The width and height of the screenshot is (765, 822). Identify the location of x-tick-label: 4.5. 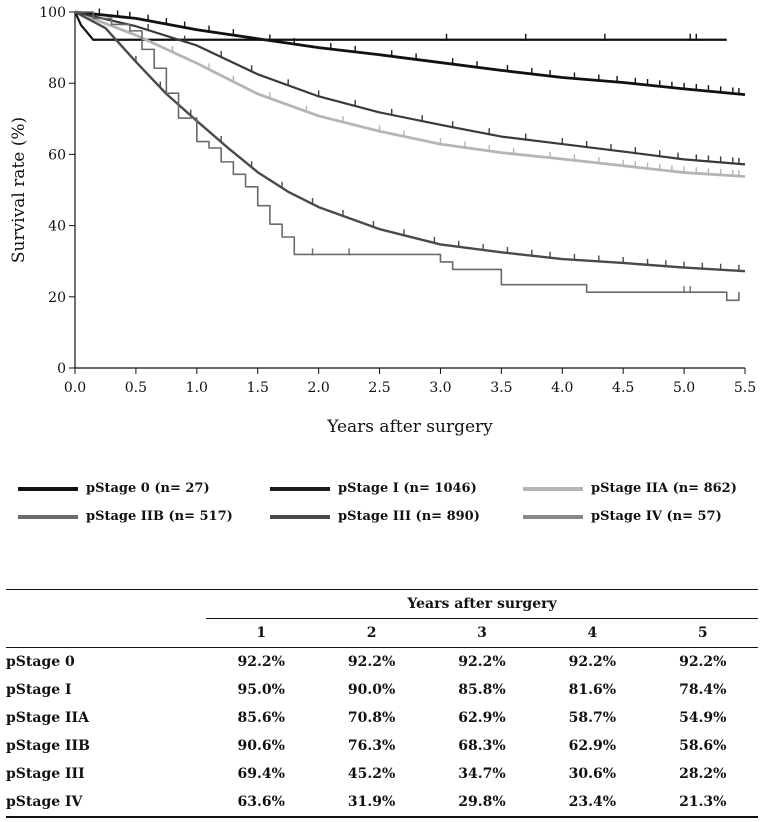
(623, 388).